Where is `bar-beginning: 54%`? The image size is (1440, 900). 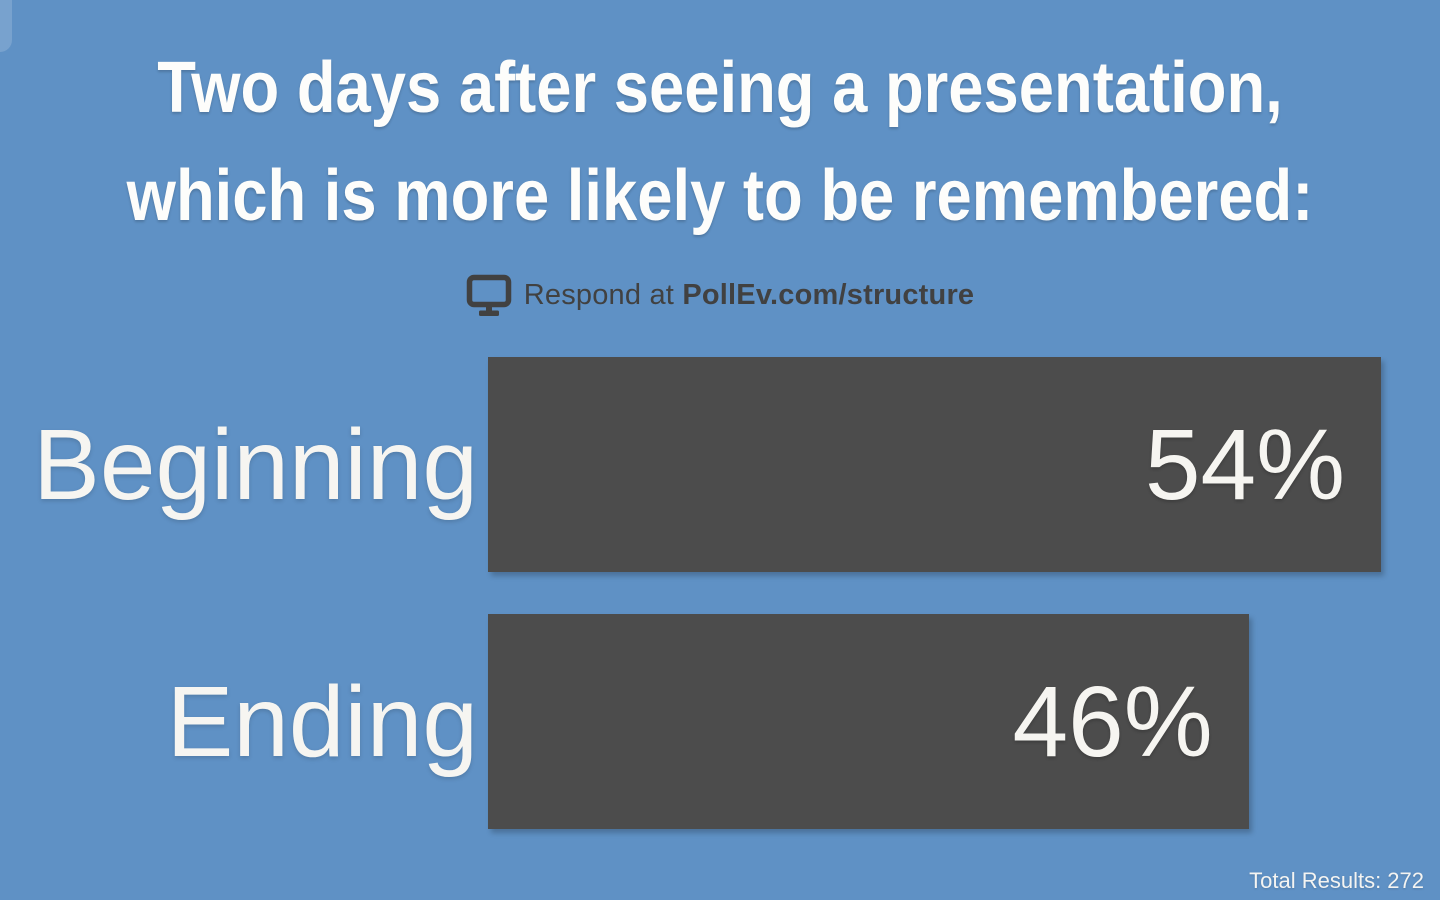 bar-beginning: 54% is located at coordinates (934, 464).